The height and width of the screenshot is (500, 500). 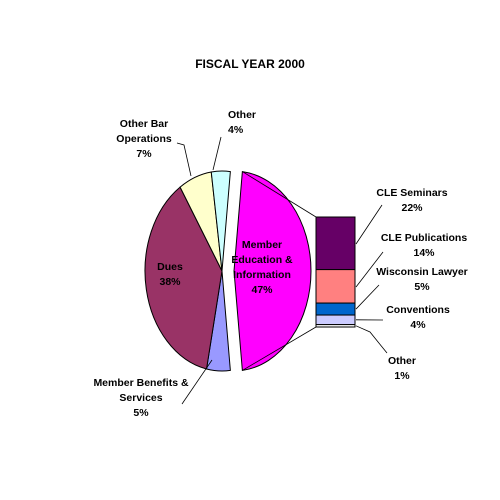 I want to click on bar-segment-wisconsin-lawyer, so click(x=335, y=309).